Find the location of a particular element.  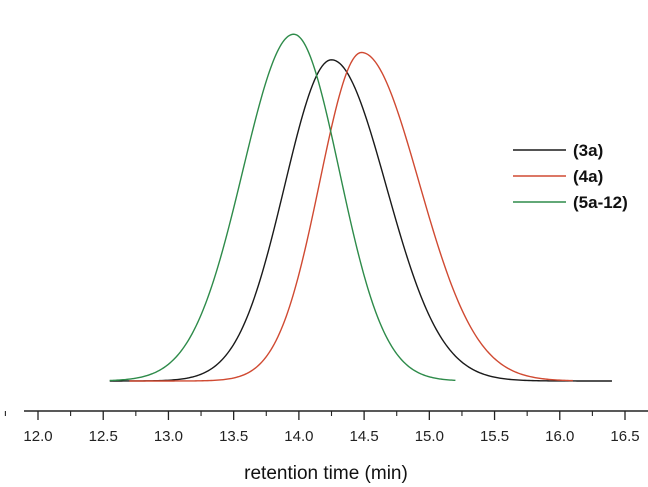

legend-label: (3a) is located at coordinates (588, 150).